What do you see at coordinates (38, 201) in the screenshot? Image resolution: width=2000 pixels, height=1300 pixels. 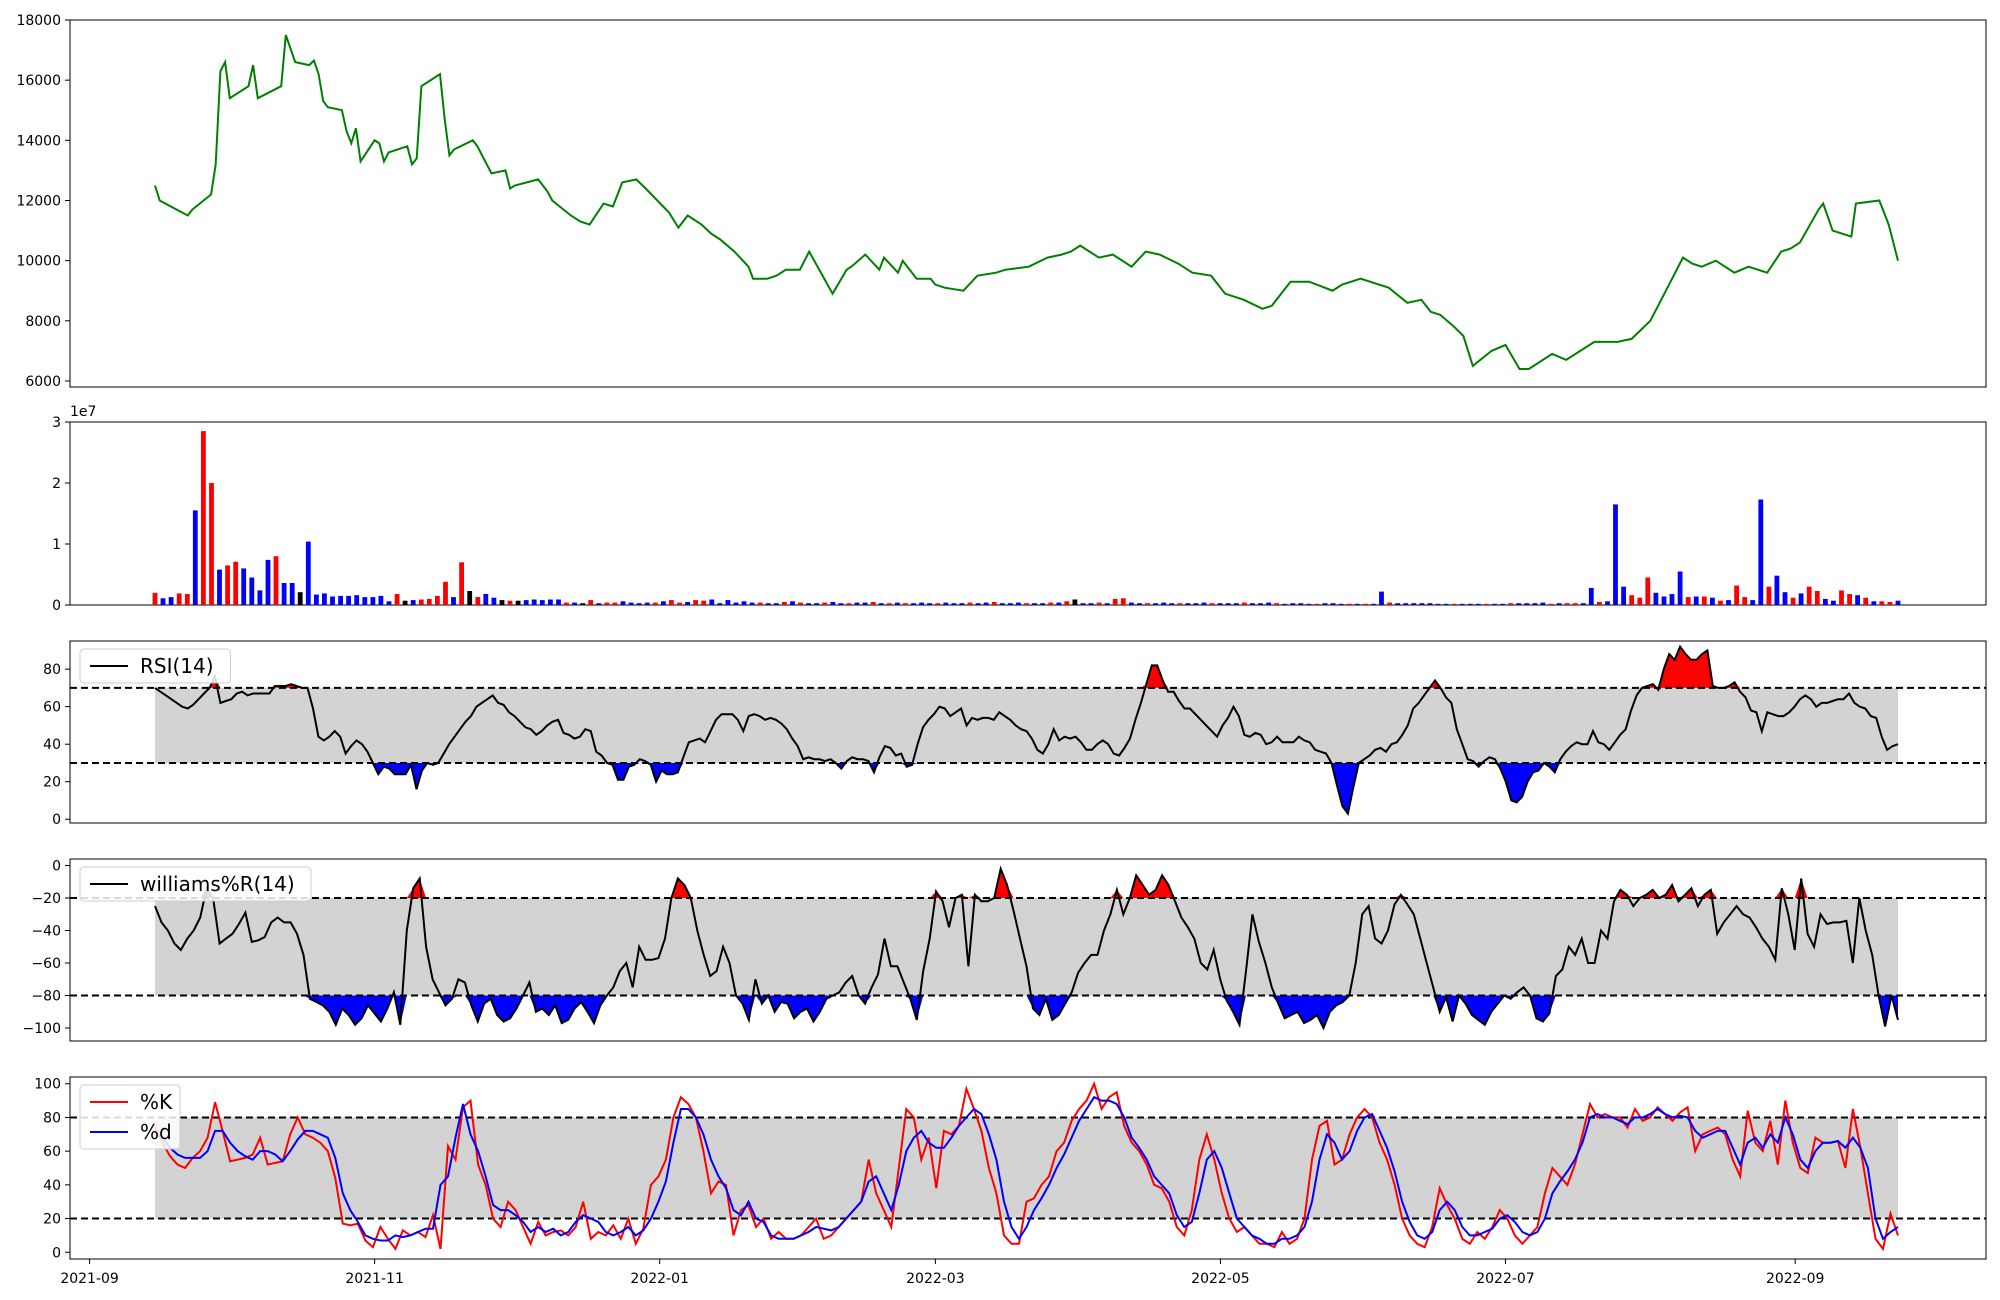 I see `price-ytick-label: 12000` at bounding box center [38, 201].